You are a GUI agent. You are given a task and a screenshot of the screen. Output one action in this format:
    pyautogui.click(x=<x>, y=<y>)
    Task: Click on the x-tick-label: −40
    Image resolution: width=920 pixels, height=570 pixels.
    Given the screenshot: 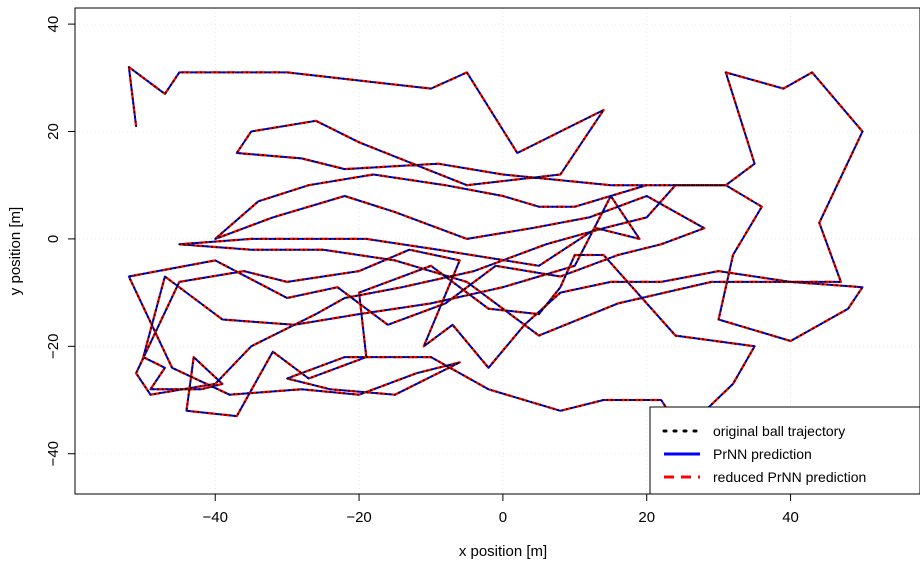 What is the action you would take?
    pyautogui.click(x=215, y=517)
    